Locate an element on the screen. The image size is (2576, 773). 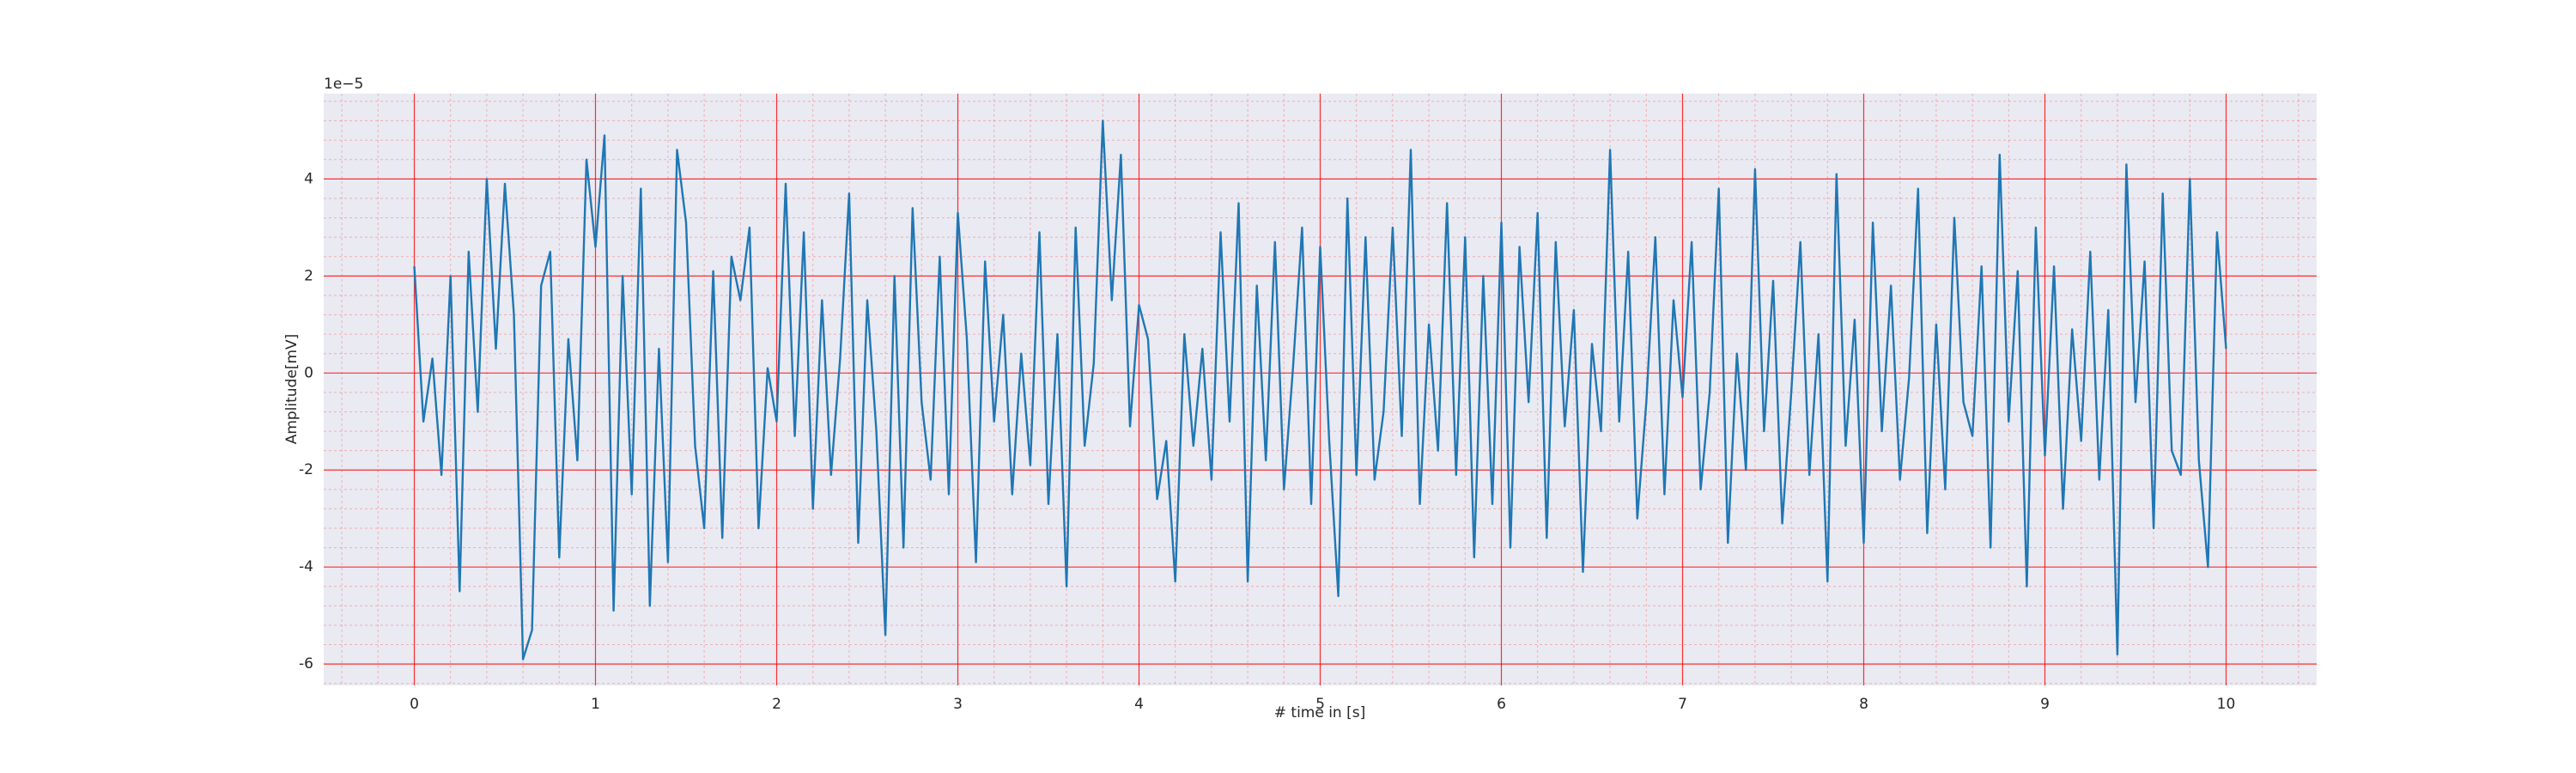
x-tick-label: 5 is located at coordinates (1320, 704).